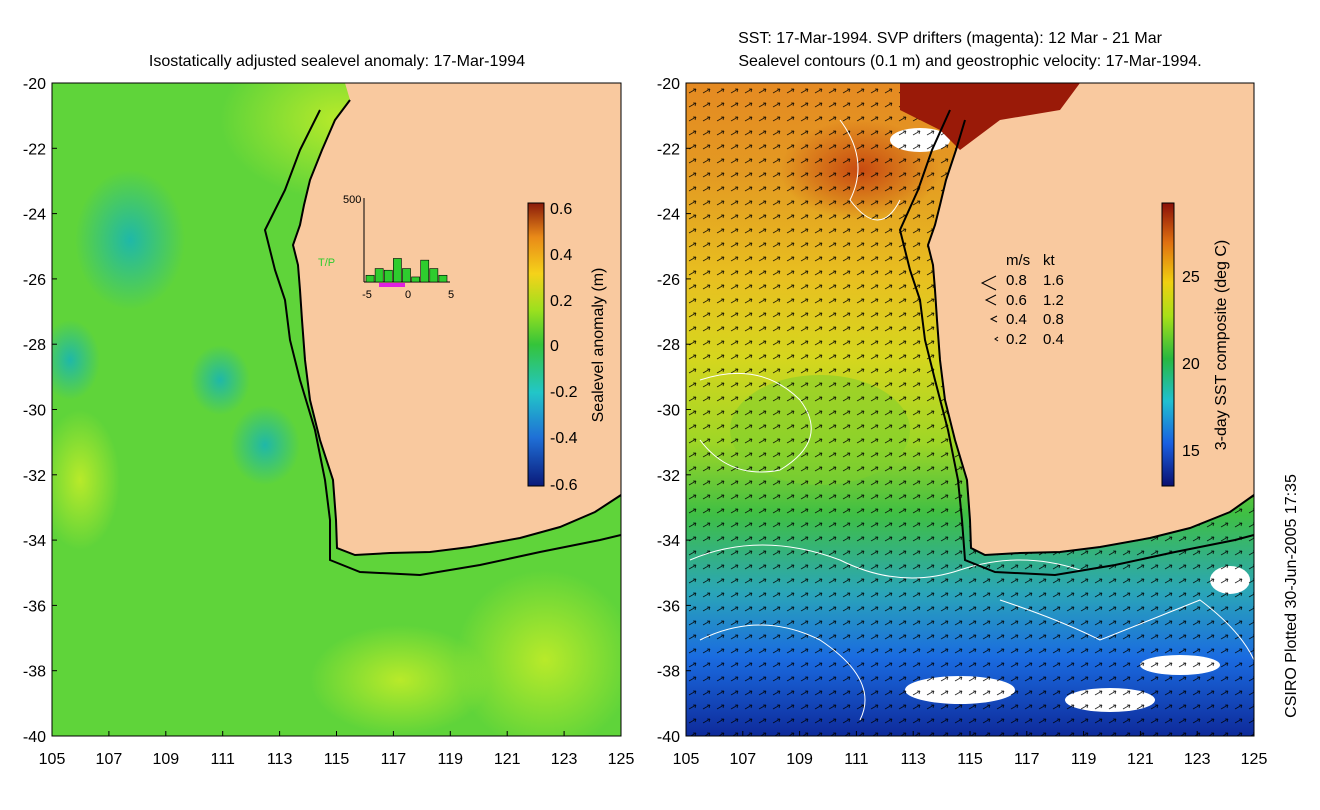 Image resolution: width=1320 pixels, height=810 pixels. What do you see at coordinates (1221, 345) in the screenshot?
I see `sst-colorbar-label: 3-day SST composite (deg C)` at bounding box center [1221, 345].